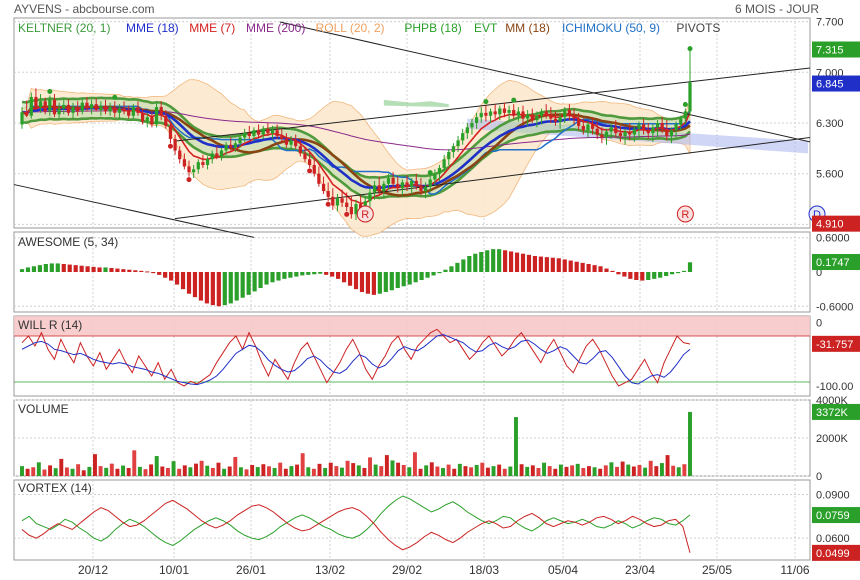  What do you see at coordinates (819, 324) in the screenshot?
I see `willr-tick-label: 0` at bounding box center [819, 324].